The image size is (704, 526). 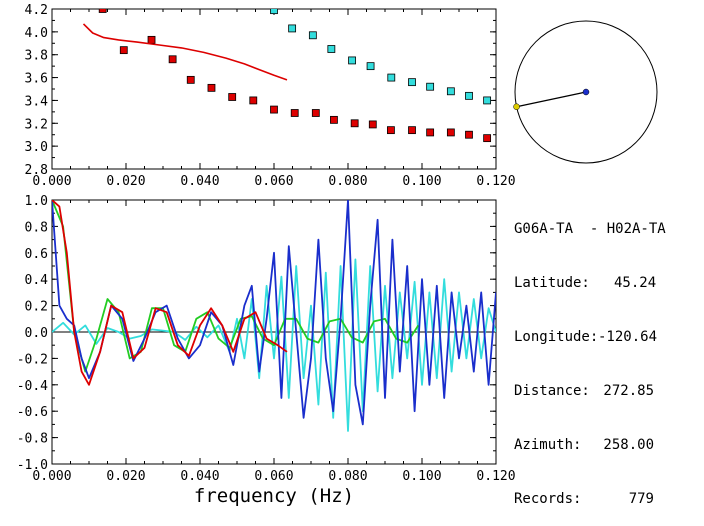 What do you see at coordinates (590, 445) in the screenshot?
I see `azimuth-row: Azimuth: 258.00` at bounding box center [590, 445].